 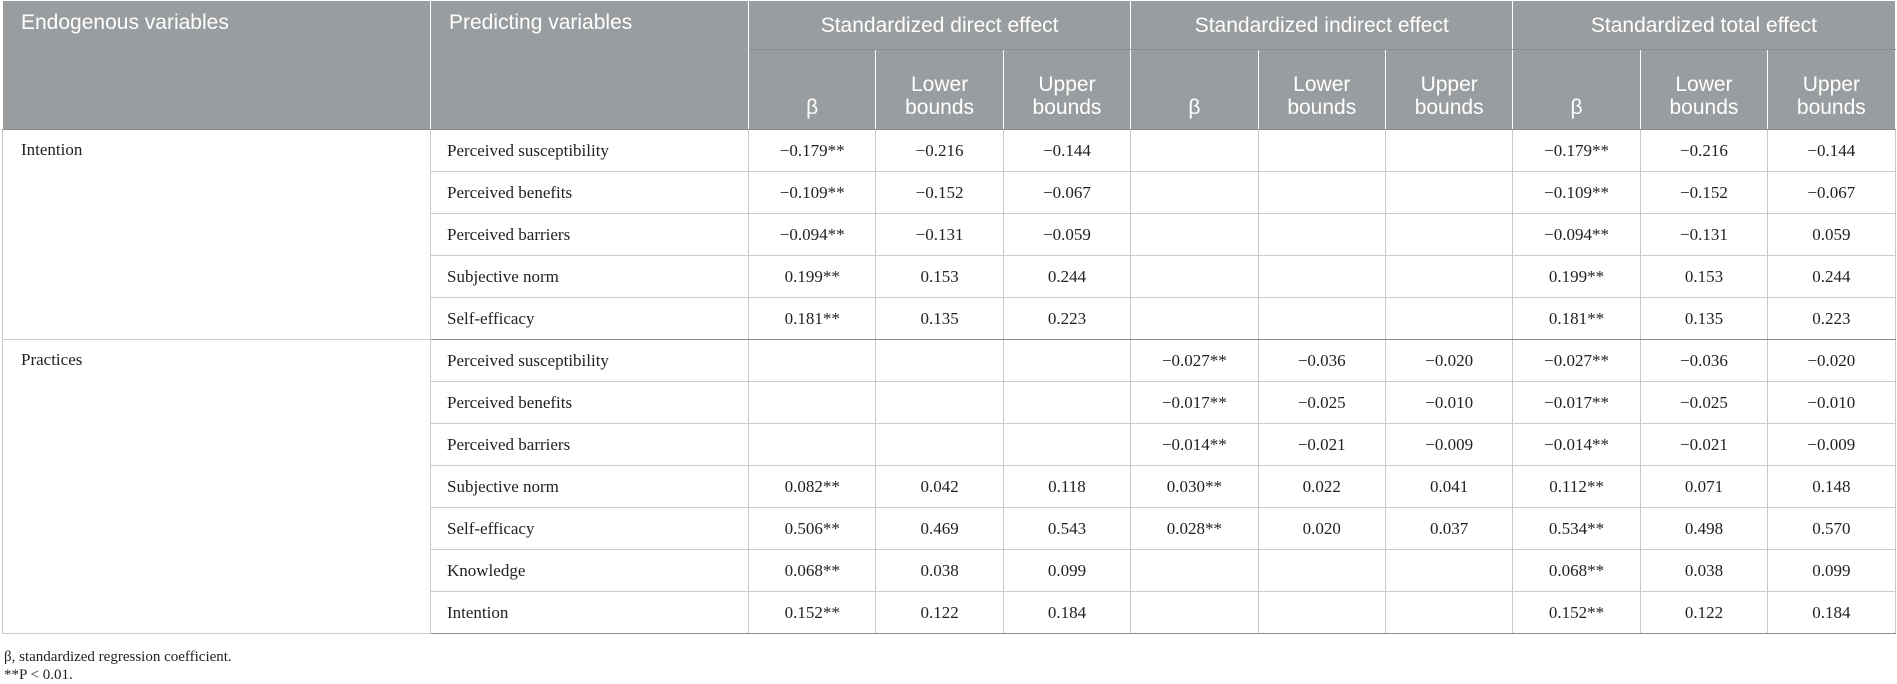 What do you see at coordinates (1576, 276) in the screenshot?
I see `value-cell: 0.199**` at bounding box center [1576, 276].